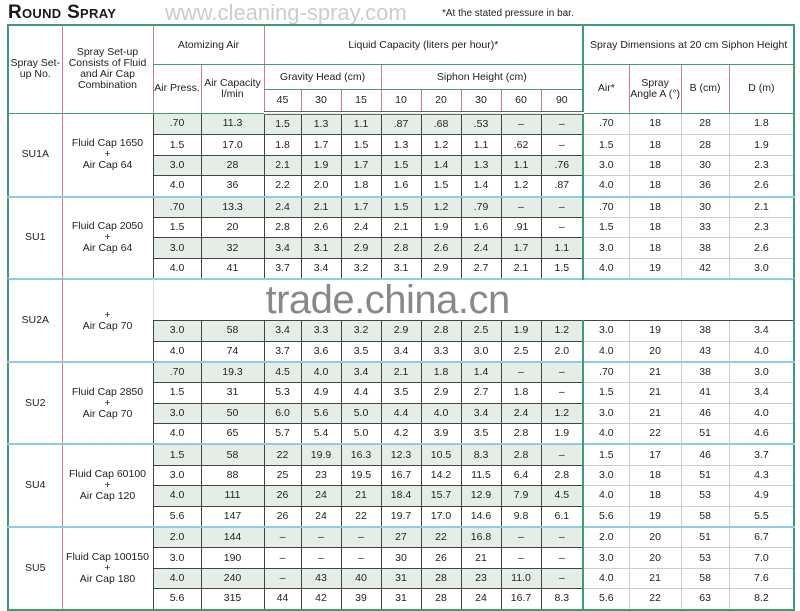  I want to click on header-liquid-capacity: Liquid Capacity (liters per hour)*, so click(423, 45).